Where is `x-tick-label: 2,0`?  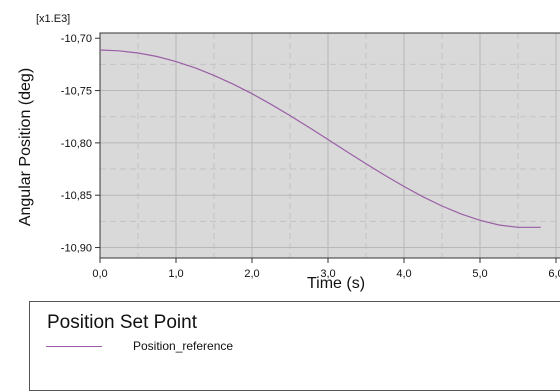
x-tick-label: 2,0 is located at coordinates (251, 274).